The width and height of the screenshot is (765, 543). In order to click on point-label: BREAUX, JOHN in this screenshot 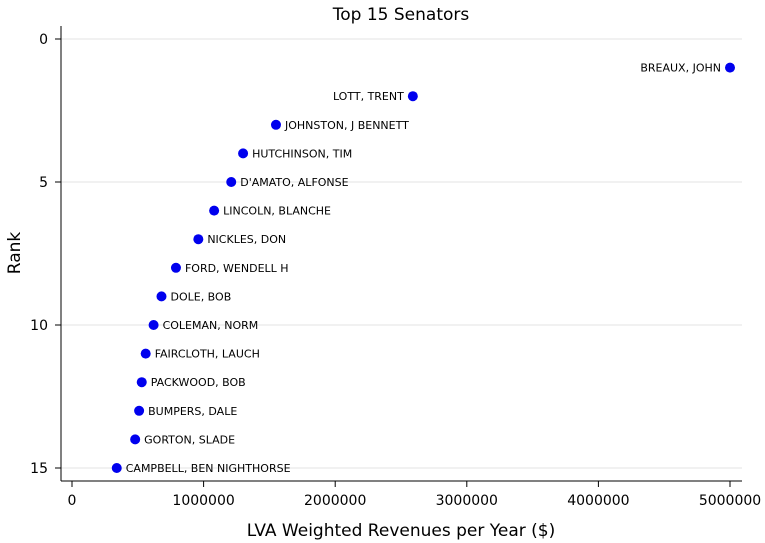, I will do `click(680, 68)`.